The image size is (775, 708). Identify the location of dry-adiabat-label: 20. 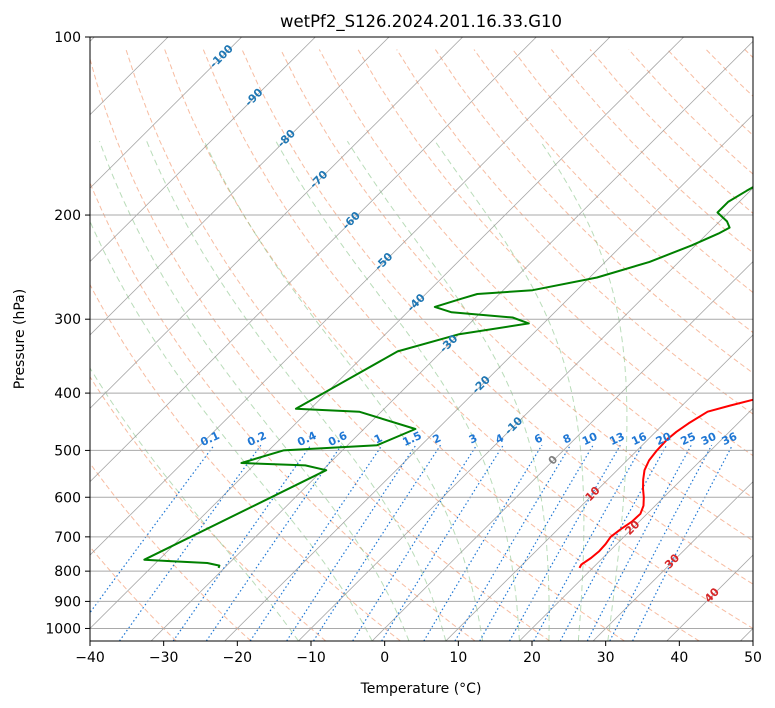
(632, 527).